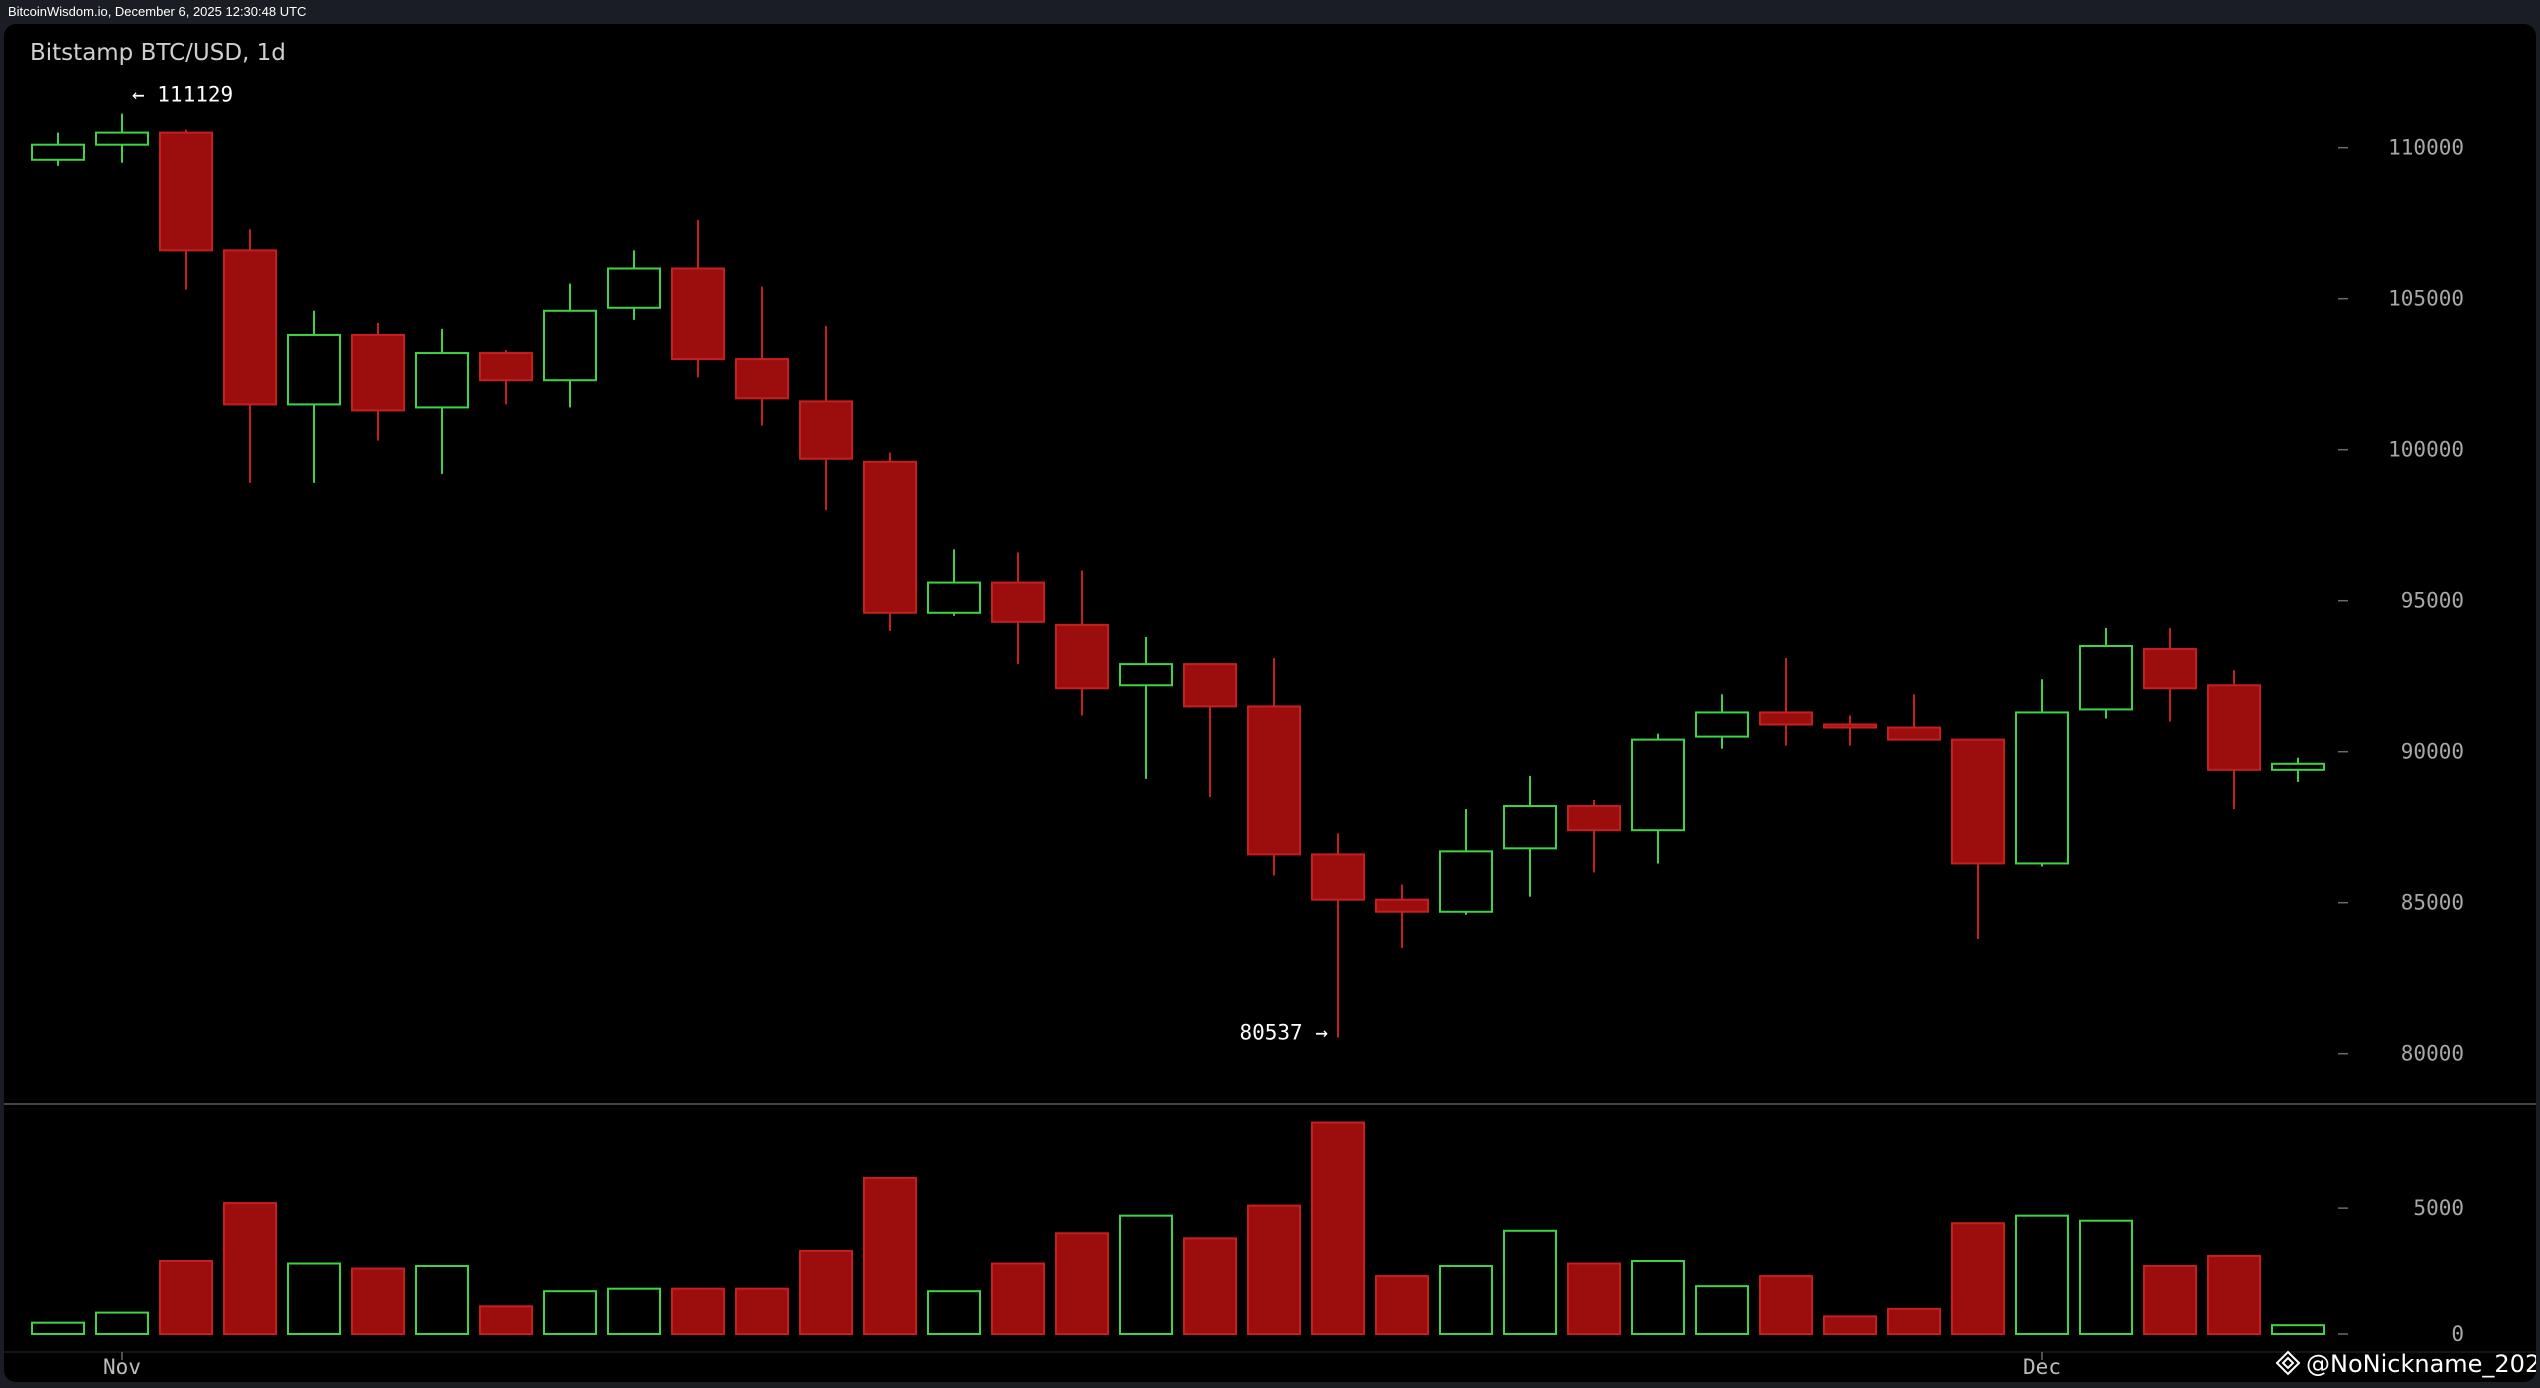  Describe the element at coordinates (1283, 1032) in the screenshot. I see `low-annotation: 80537 →` at that location.